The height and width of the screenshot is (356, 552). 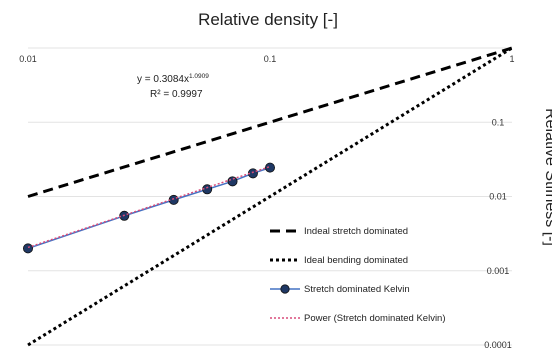 I want to click on svg-text: y = 0.3084x1.0909, so click(x=173, y=79).